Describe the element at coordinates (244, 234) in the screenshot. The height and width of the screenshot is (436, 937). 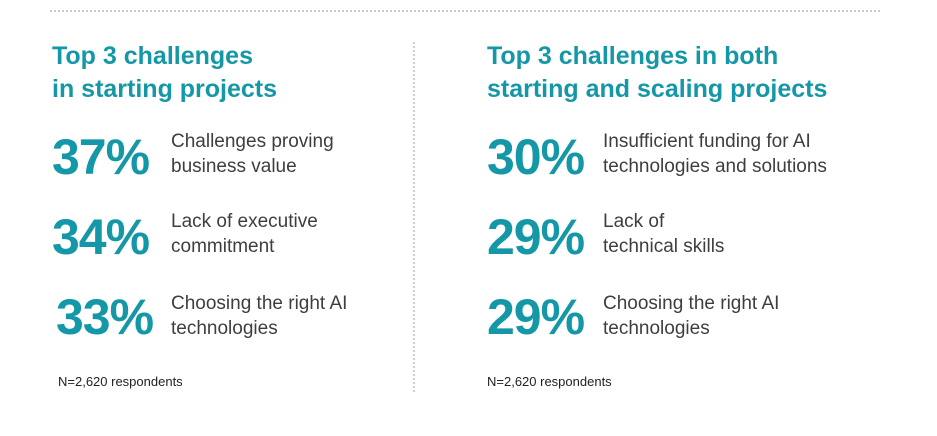
I see `stat-description: Lack of executive commitment` at that location.